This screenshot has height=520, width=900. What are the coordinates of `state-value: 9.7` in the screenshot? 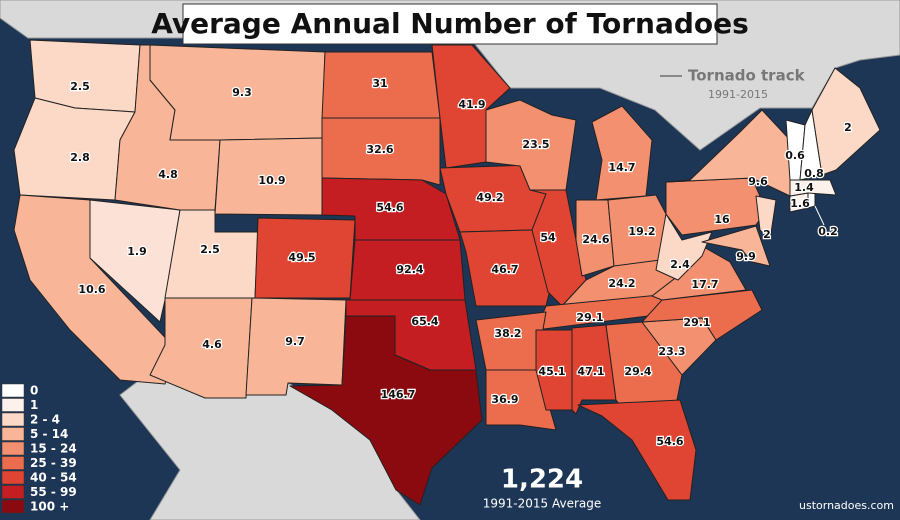 It's located at (295, 341).